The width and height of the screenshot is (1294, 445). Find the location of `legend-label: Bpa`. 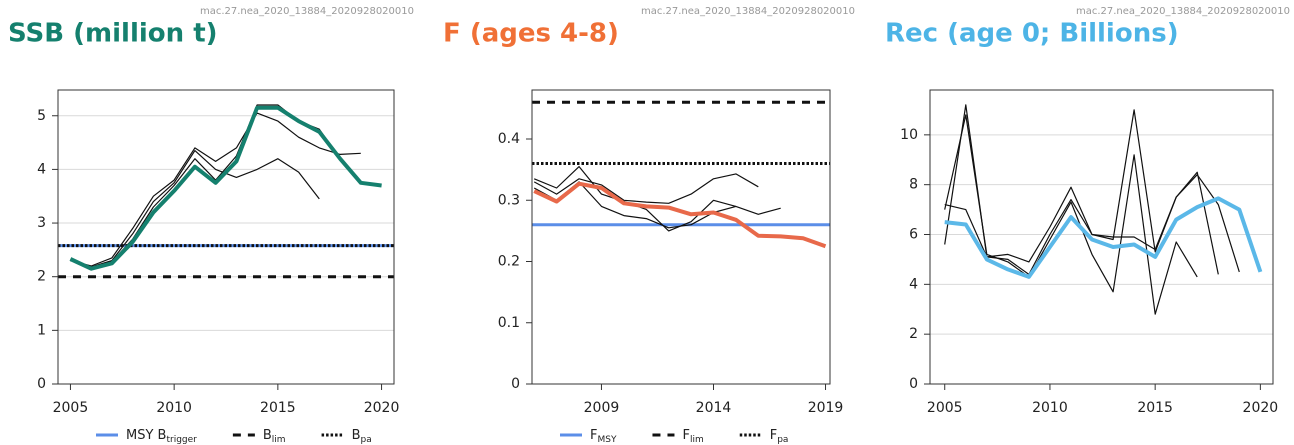

legend-label: Bpa is located at coordinates (362, 436).